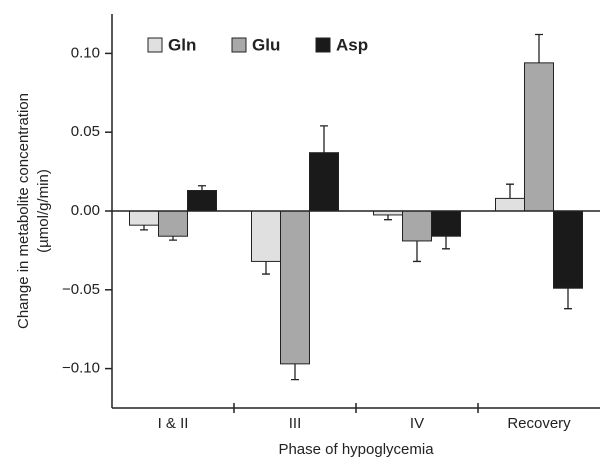  What do you see at coordinates (43, 211) in the screenshot?
I see `y-axis-unit: (µmol/g/min)` at bounding box center [43, 211].